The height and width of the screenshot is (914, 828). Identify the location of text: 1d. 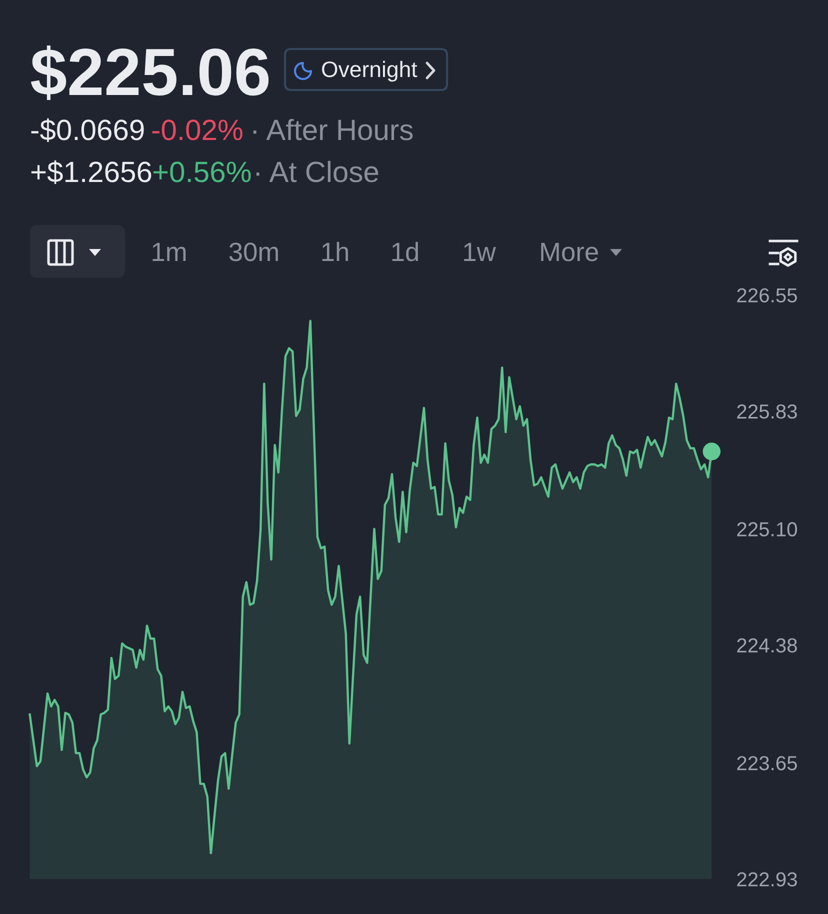
(405, 252).